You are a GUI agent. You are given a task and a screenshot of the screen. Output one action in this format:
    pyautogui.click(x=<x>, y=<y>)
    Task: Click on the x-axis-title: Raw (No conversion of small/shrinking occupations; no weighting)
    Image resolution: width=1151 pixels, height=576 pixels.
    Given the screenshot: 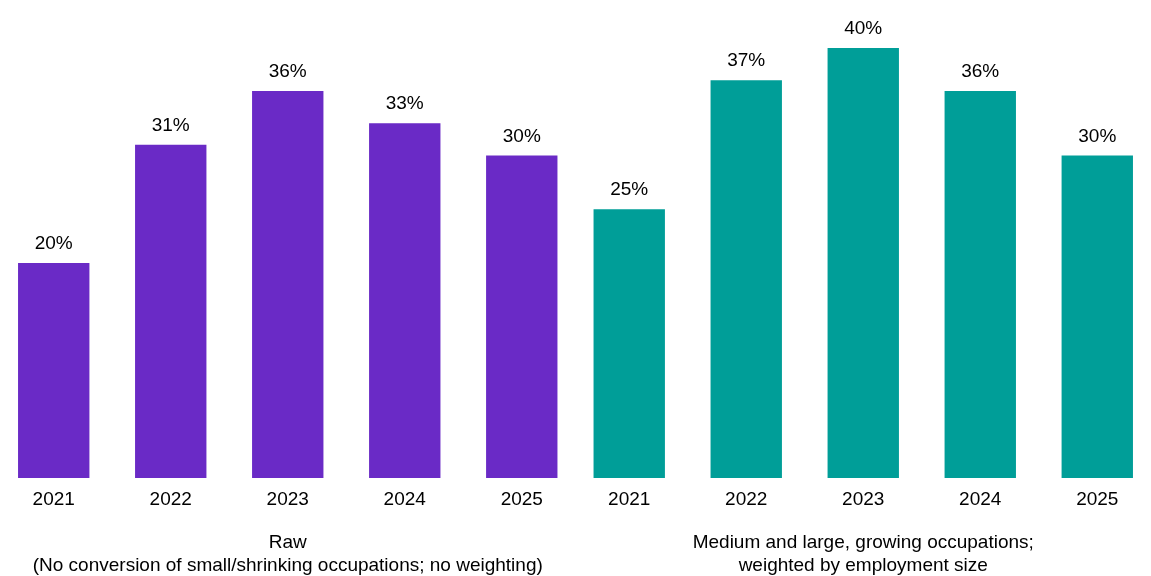 What is the action you would take?
    pyautogui.click(x=287, y=553)
    